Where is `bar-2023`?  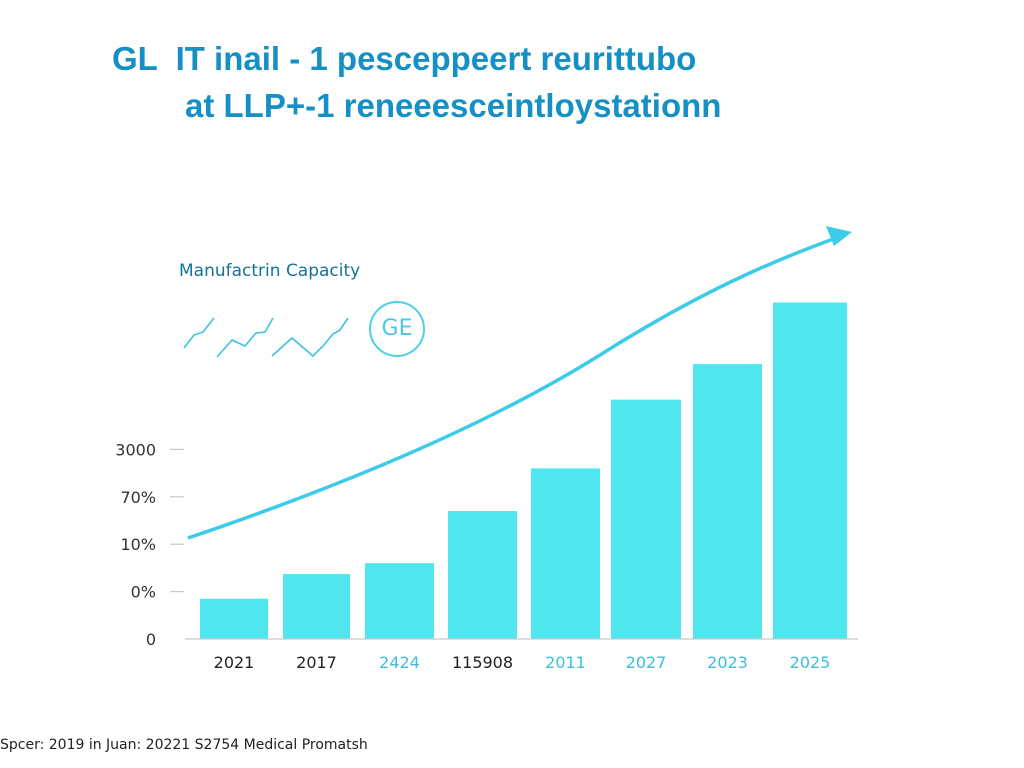
bar-2023 is located at coordinates (727, 501).